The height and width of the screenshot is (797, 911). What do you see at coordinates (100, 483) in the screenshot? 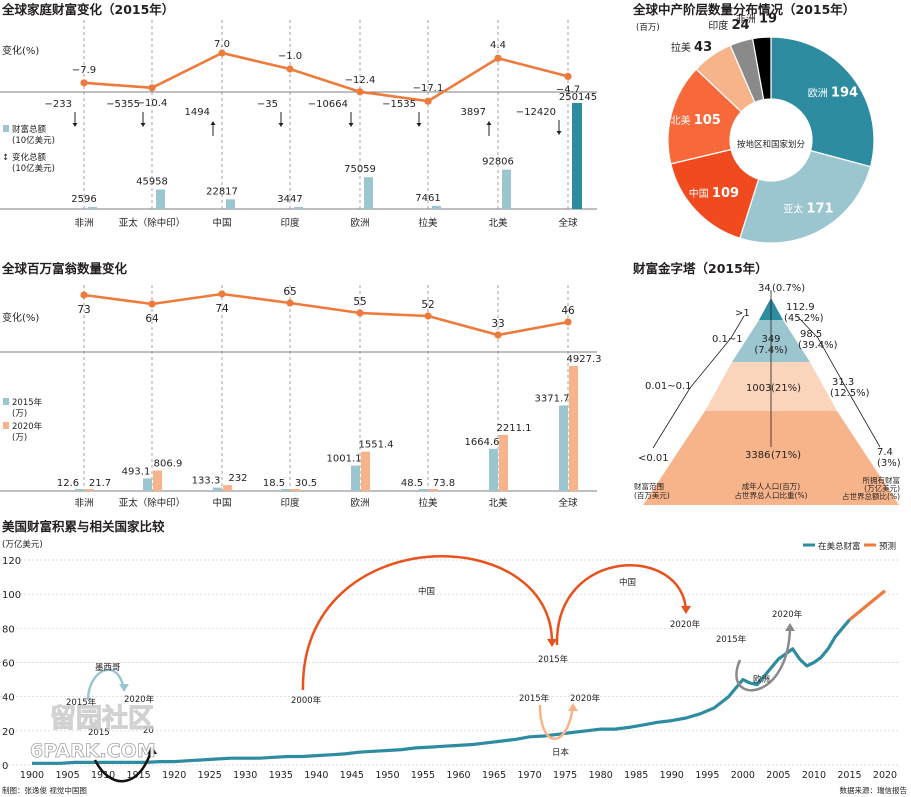
I see `mil-bar-label: 21.7` at bounding box center [100, 483].